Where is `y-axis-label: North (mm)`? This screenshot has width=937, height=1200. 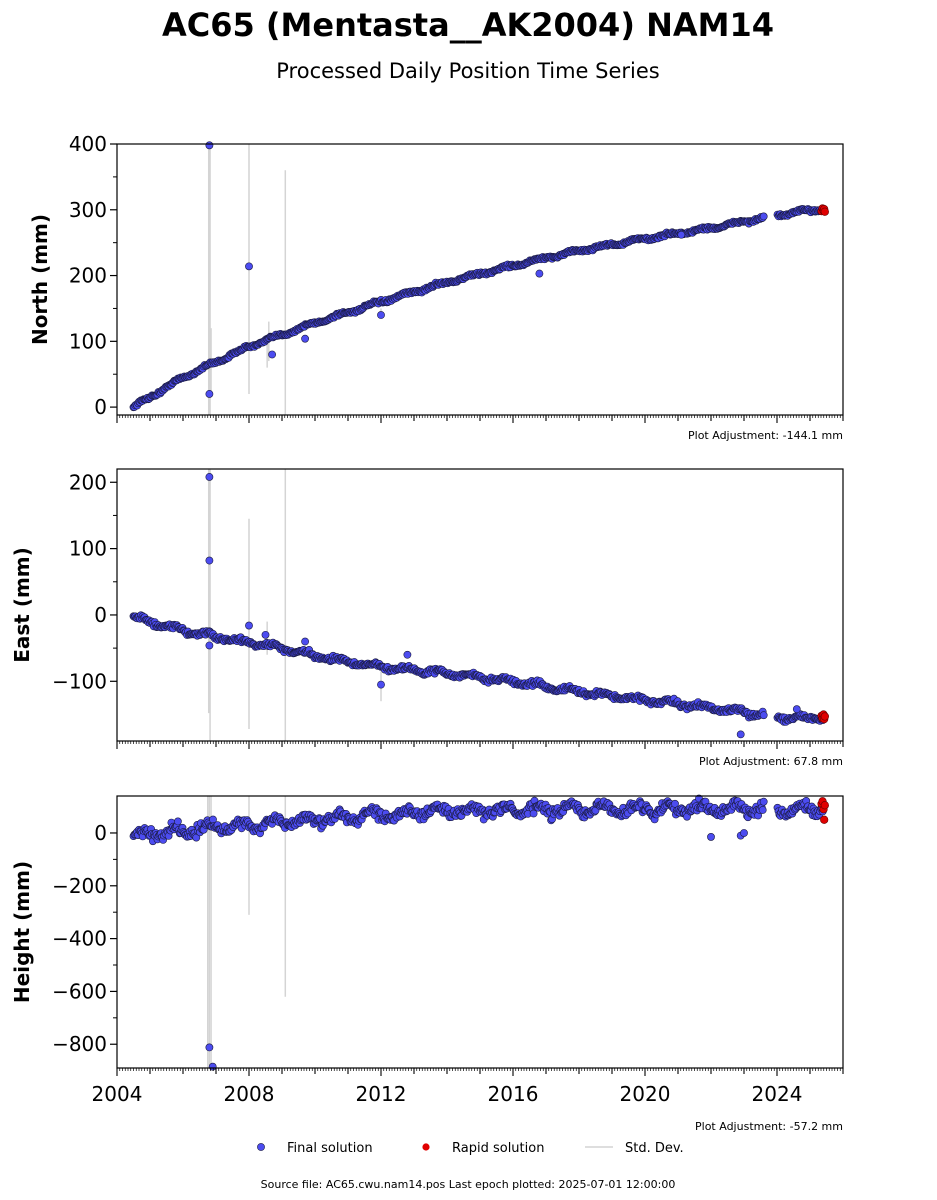
y-axis-label: North (mm) is located at coordinates (40, 279).